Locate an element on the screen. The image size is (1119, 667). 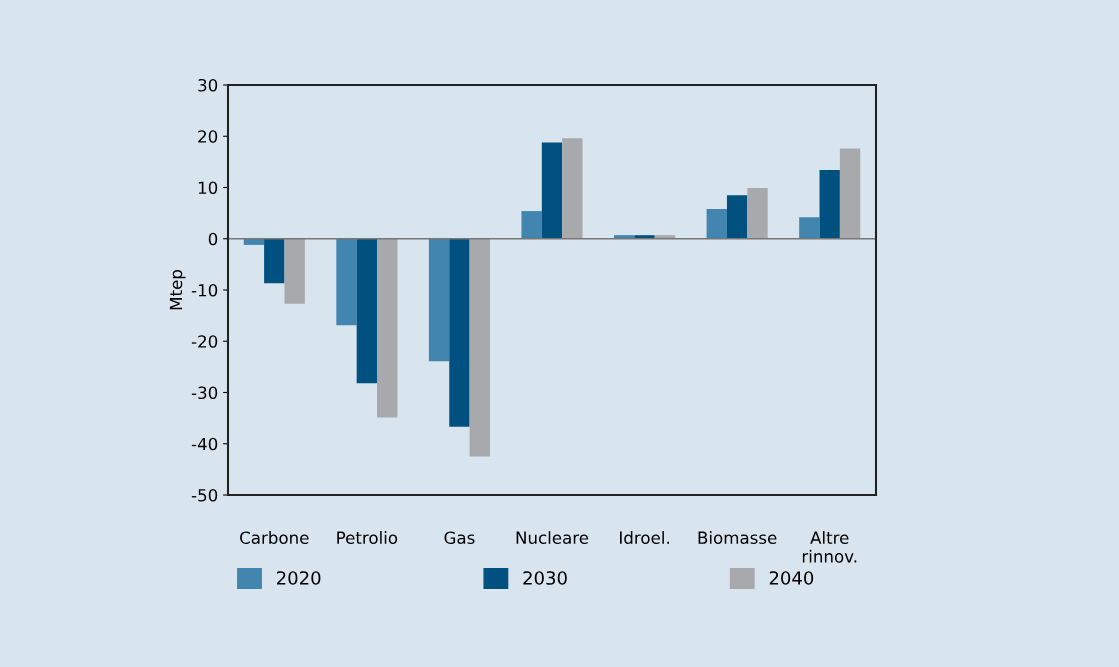
x-tick-label: Petrolio is located at coordinates (367, 538).